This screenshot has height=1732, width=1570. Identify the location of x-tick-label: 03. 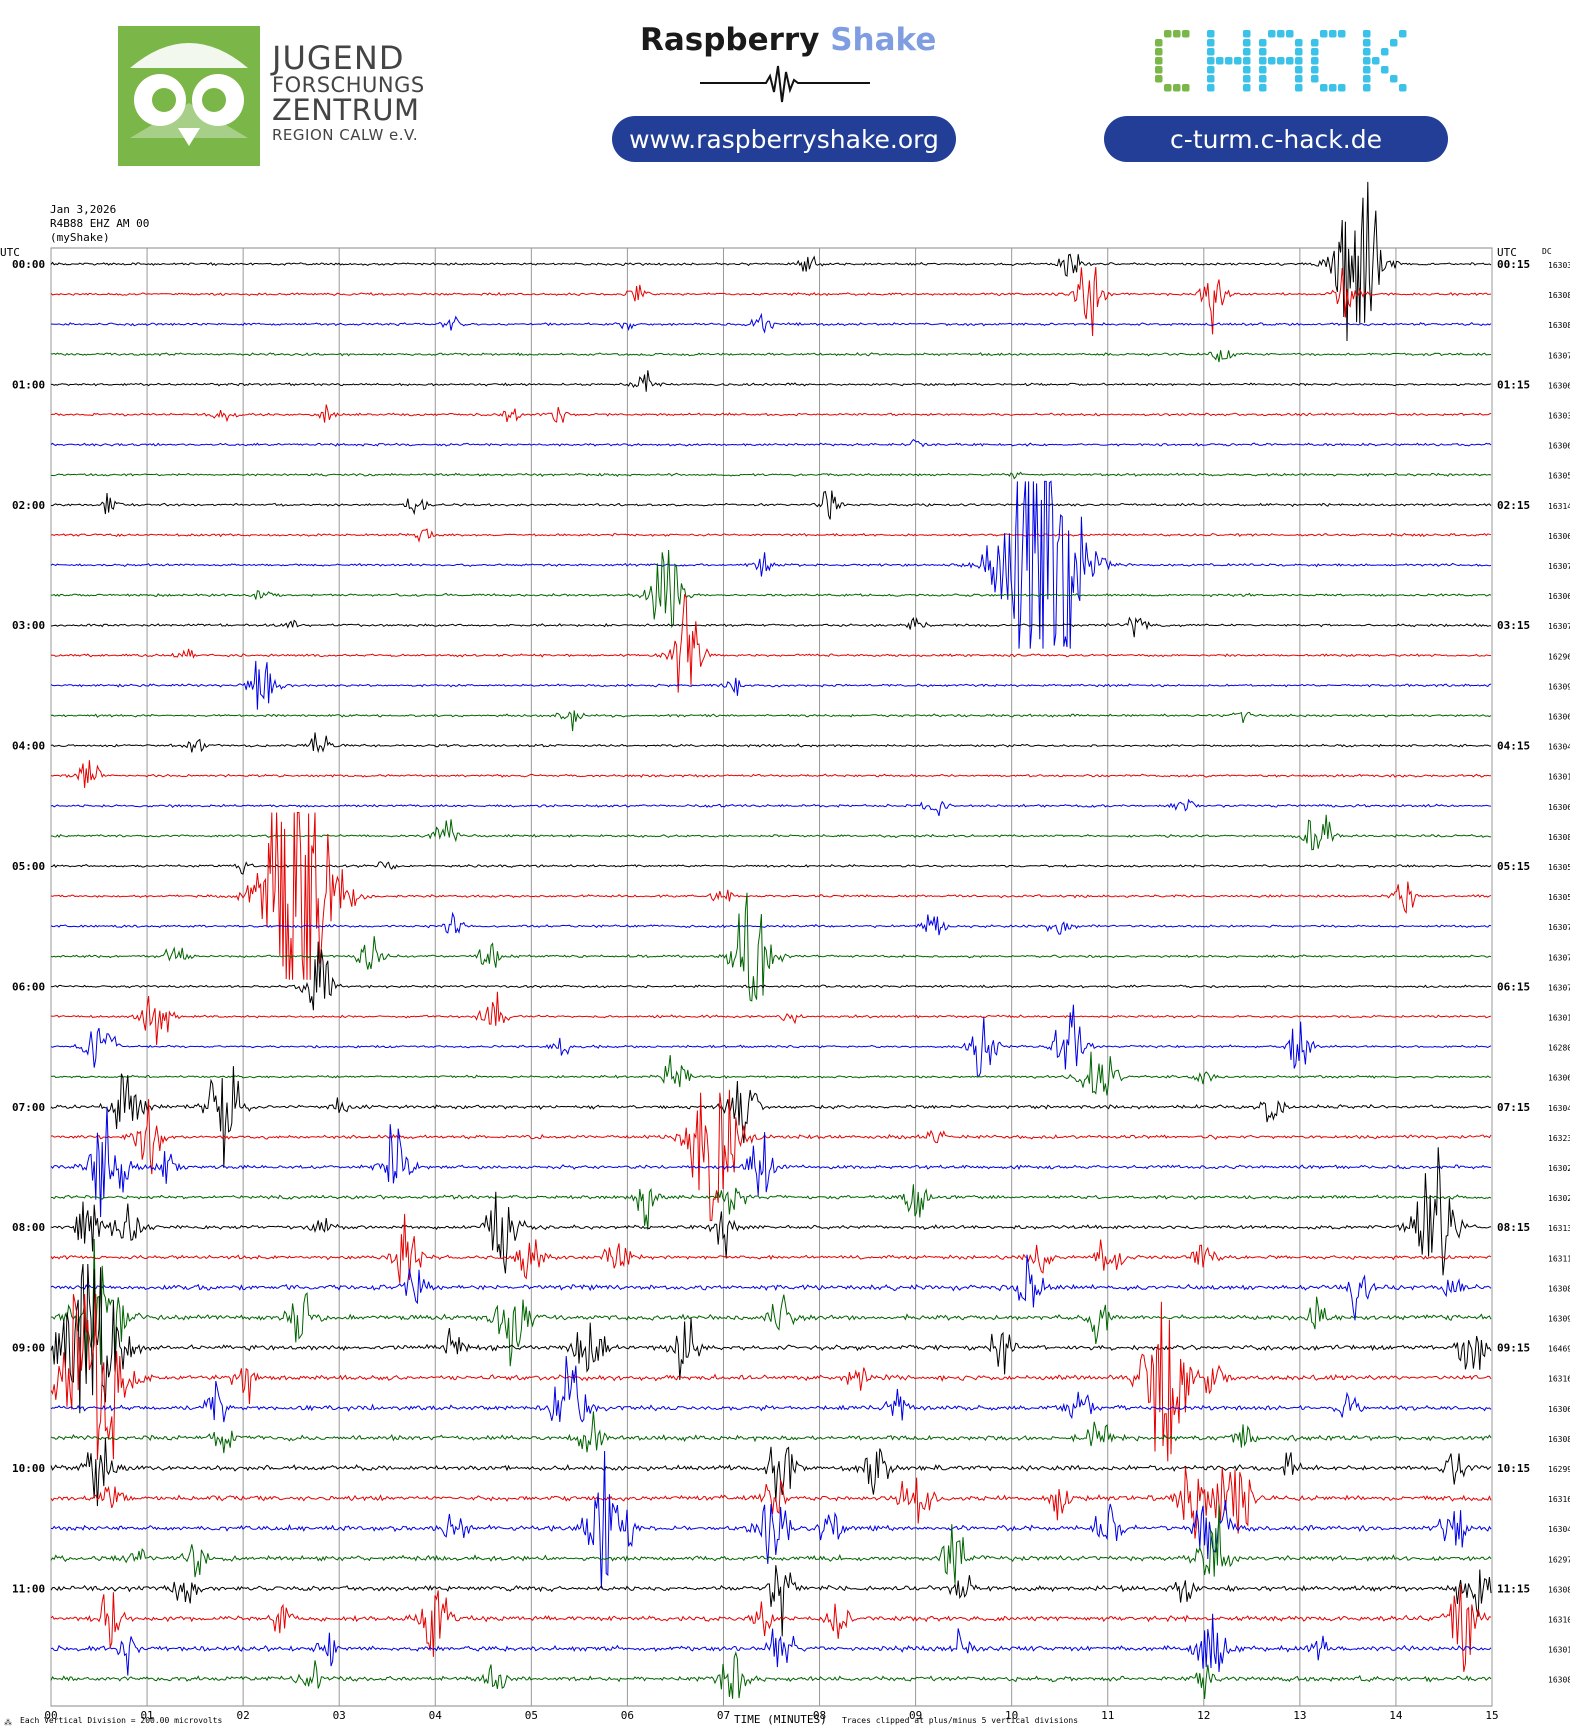
(339, 1715).